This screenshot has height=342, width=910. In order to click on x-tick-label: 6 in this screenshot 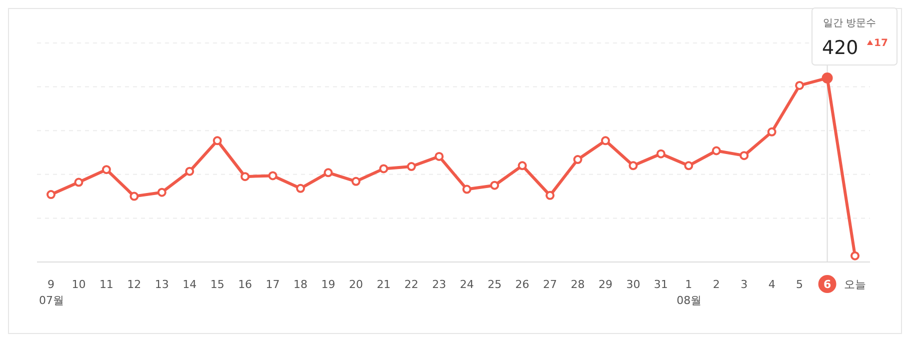, I will do `click(827, 284)`.